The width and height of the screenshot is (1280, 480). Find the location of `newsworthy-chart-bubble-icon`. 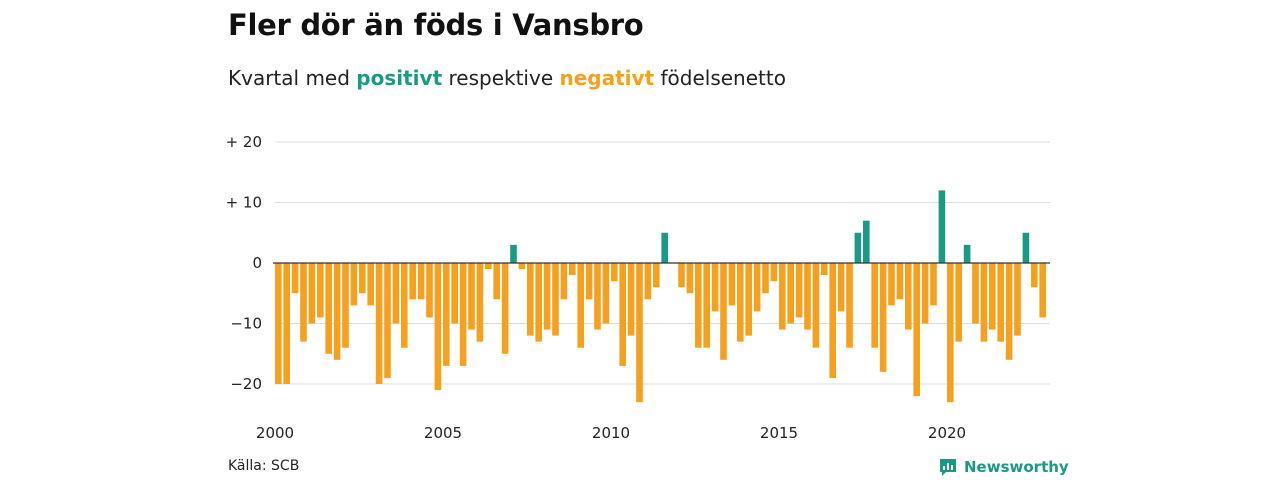

newsworthy-chart-bubble-icon is located at coordinates (948, 467).